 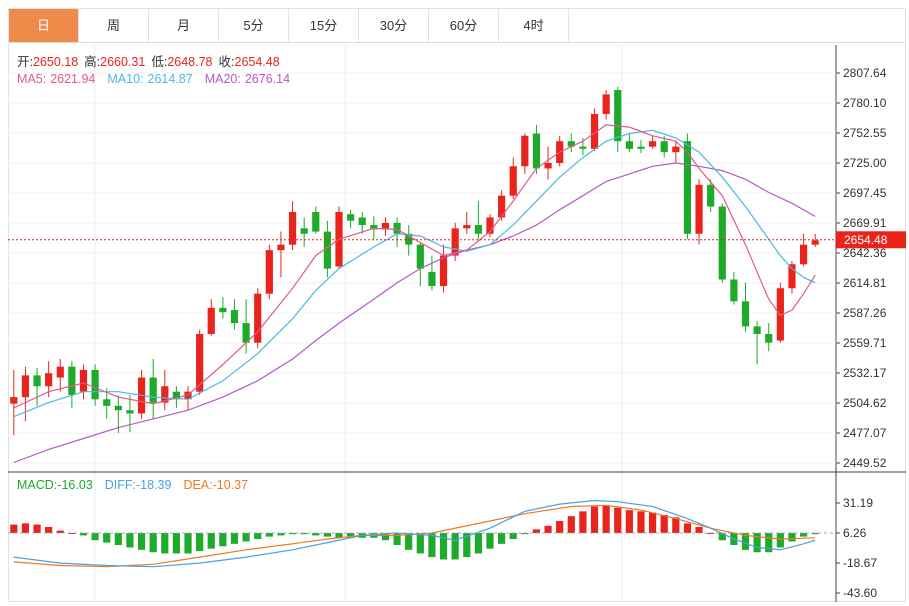 What do you see at coordinates (534, 25) in the screenshot?
I see `tab-7: 4时` at bounding box center [534, 25].